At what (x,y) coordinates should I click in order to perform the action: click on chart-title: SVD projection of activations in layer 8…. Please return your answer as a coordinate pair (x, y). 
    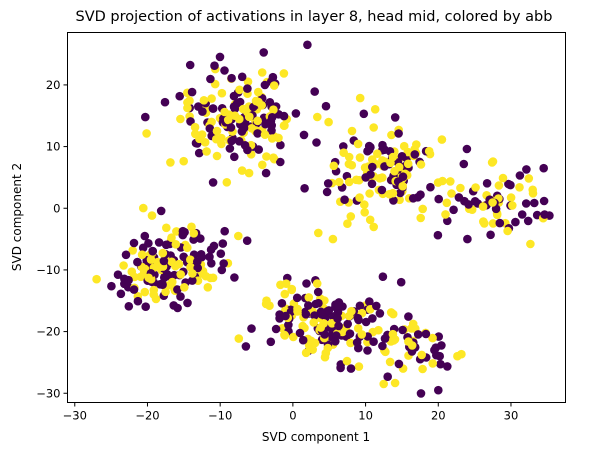
    Looking at the image, I should click on (314, 17).